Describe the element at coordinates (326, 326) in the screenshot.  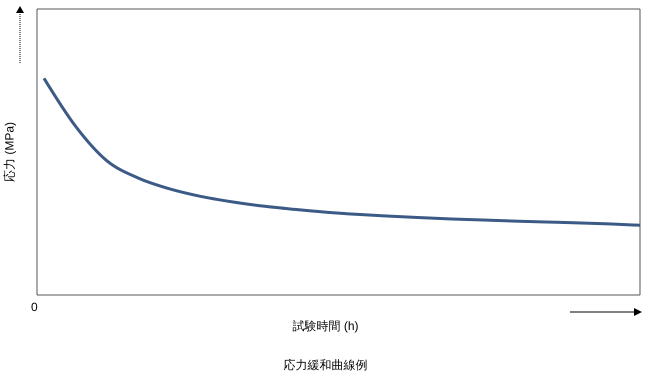
I see `x-axis-title: 試験時間 (h)` at that location.